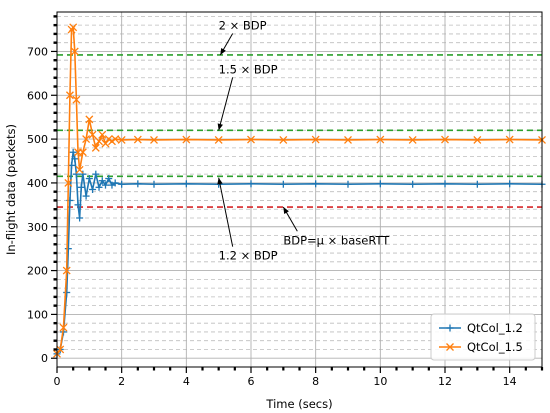 Image resolution: width=550 pixels, height=413 pixels. I want to click on annotation-text: 2 × BDP, so click(243, 26).